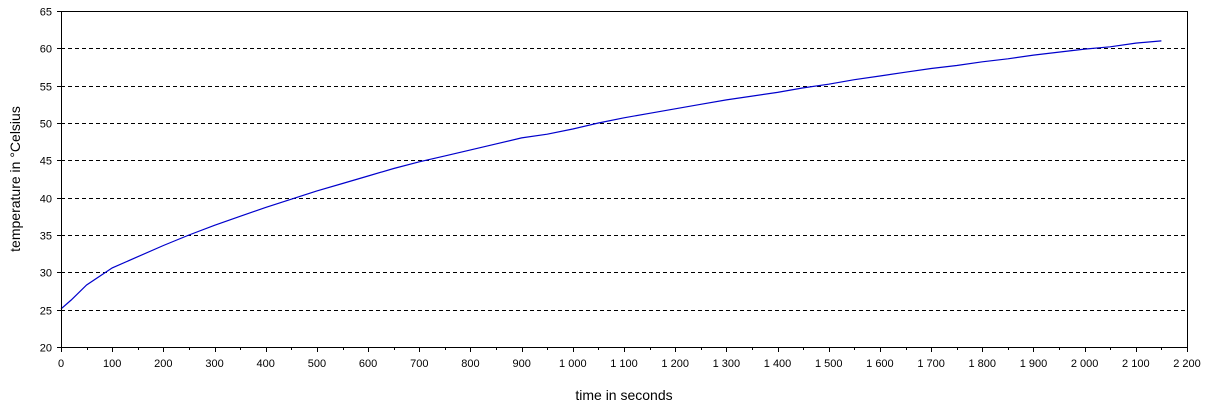  Describe the element at coordinates (1085, 364) in the screenshot. I see `x-tick-label: 2 000` at that location.